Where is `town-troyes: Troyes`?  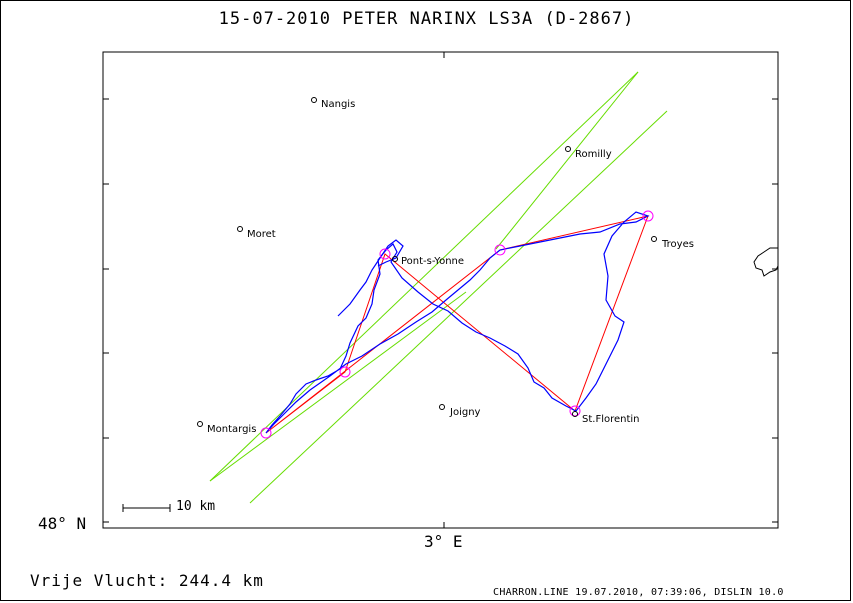
town-troyes: Troyes is located at coordinates (672, 243).